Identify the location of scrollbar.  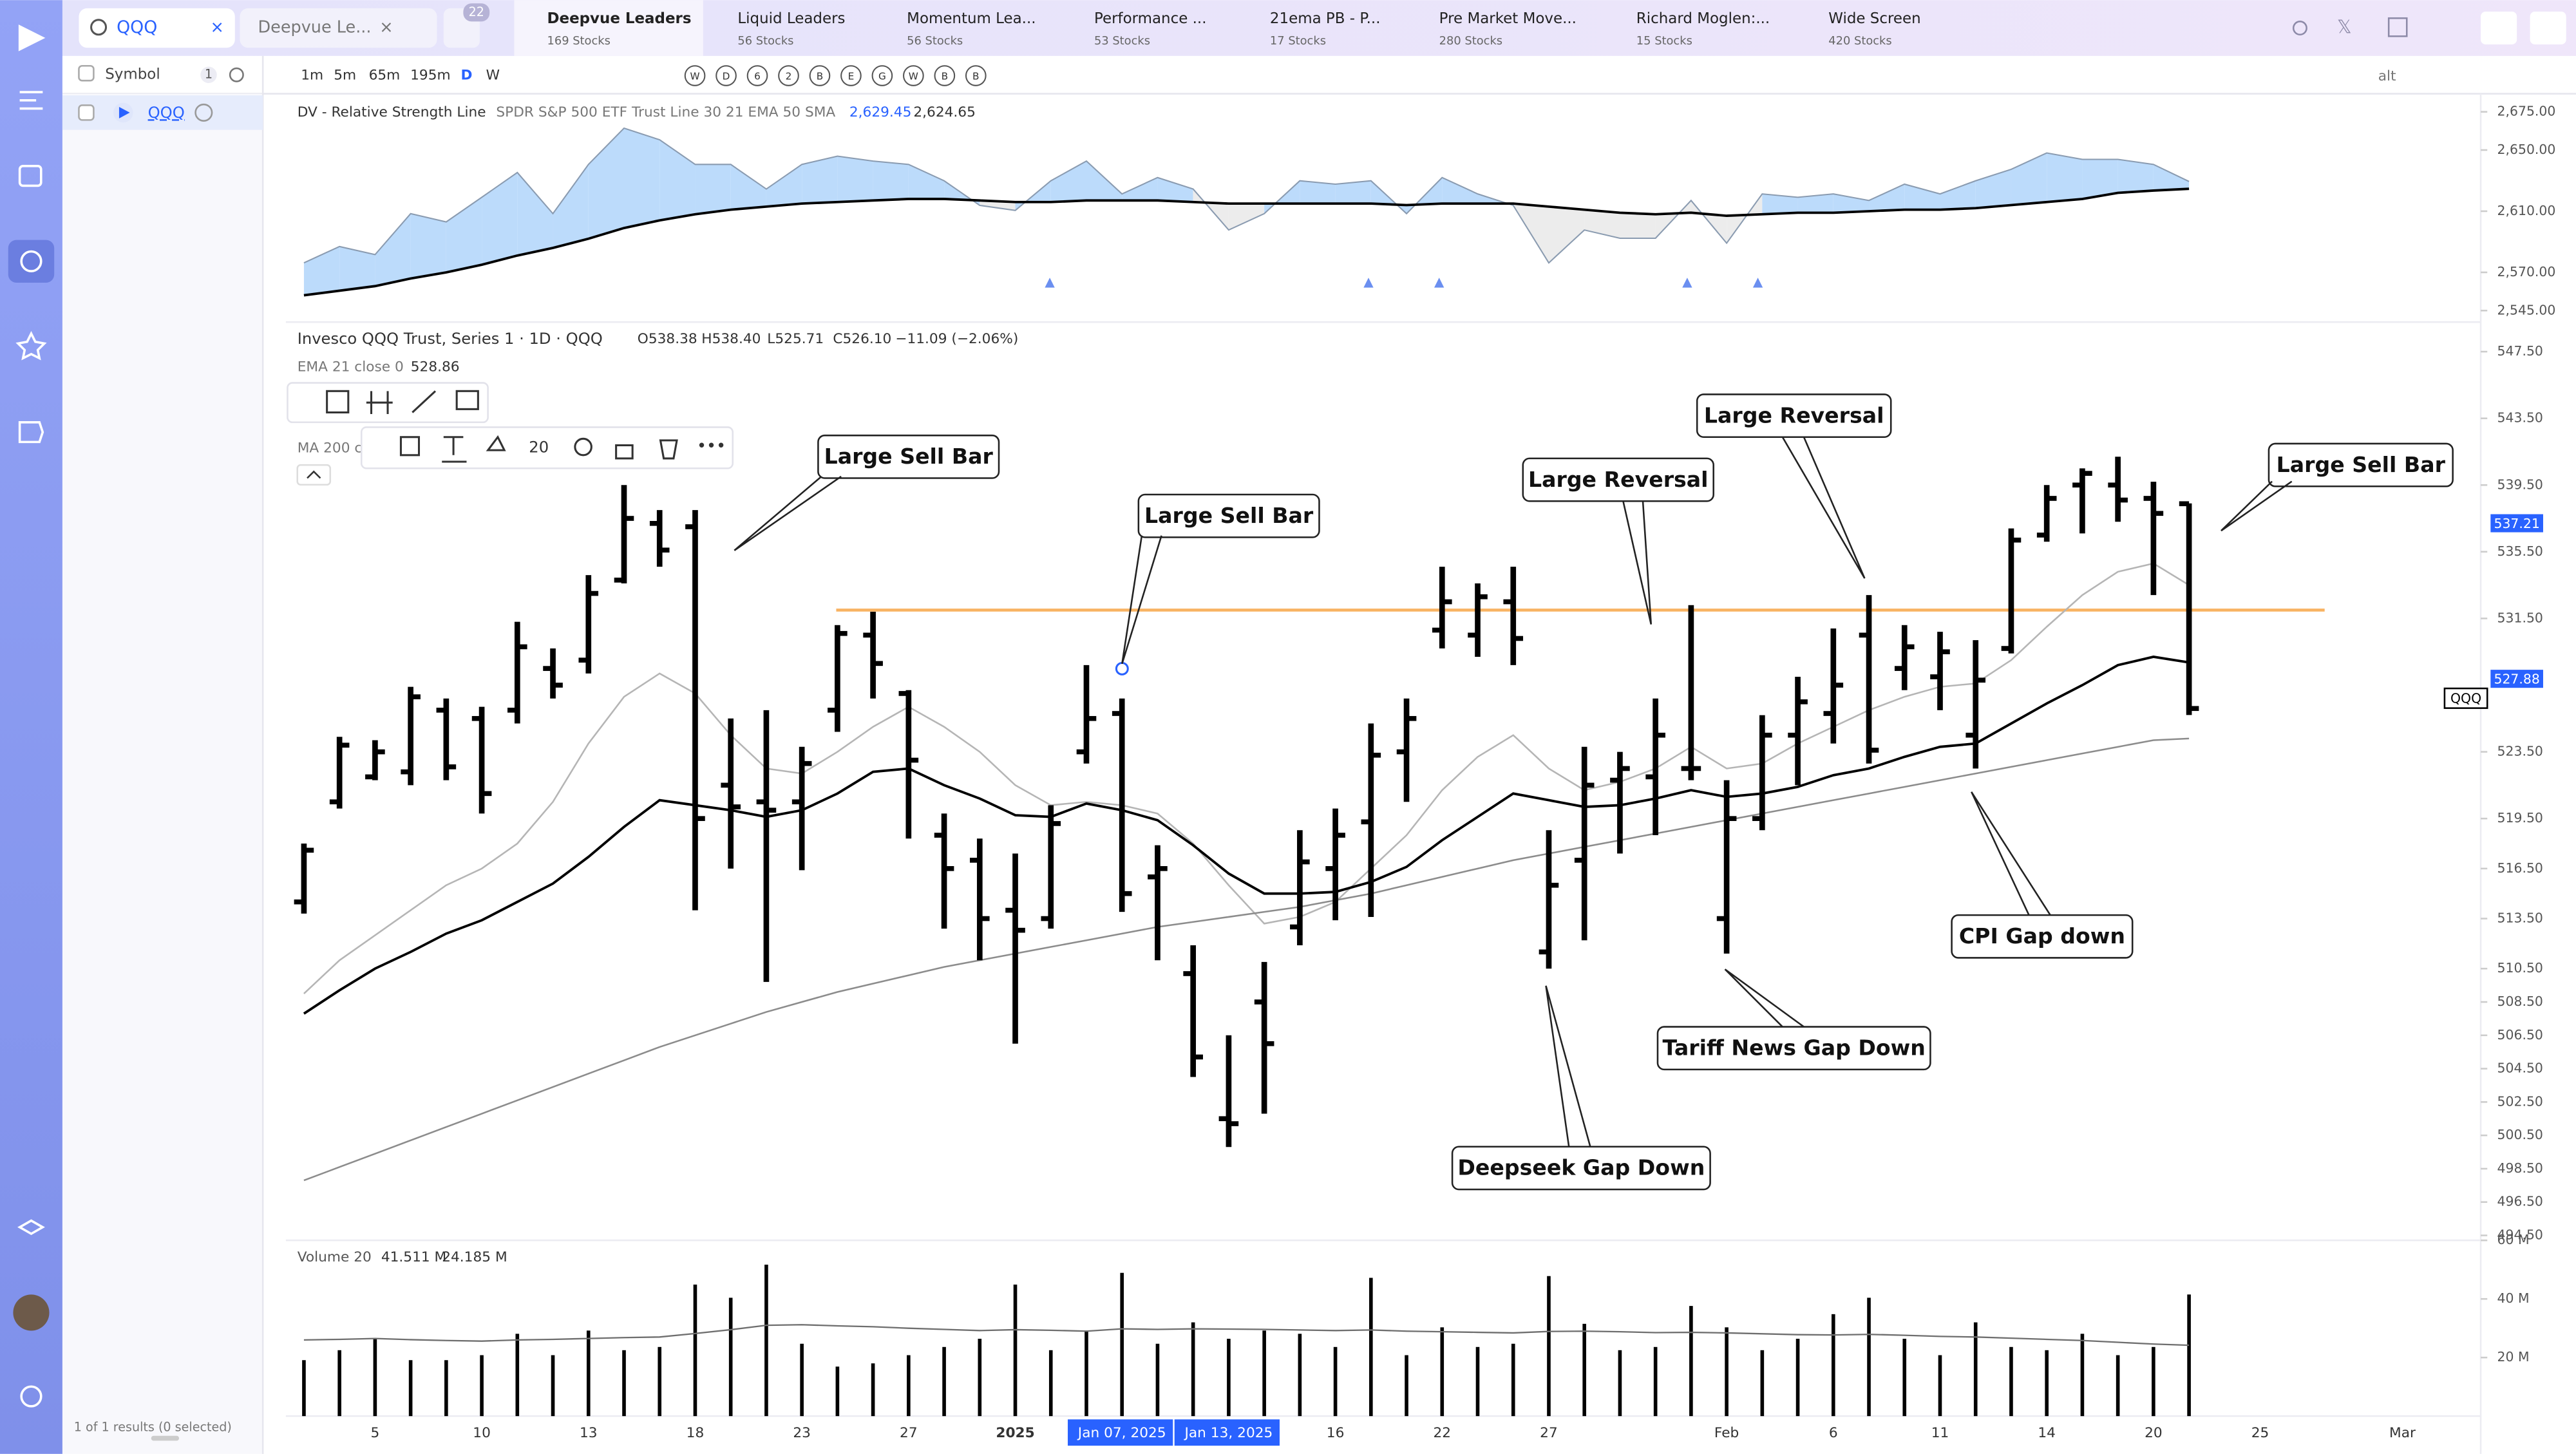
(166, 1438).